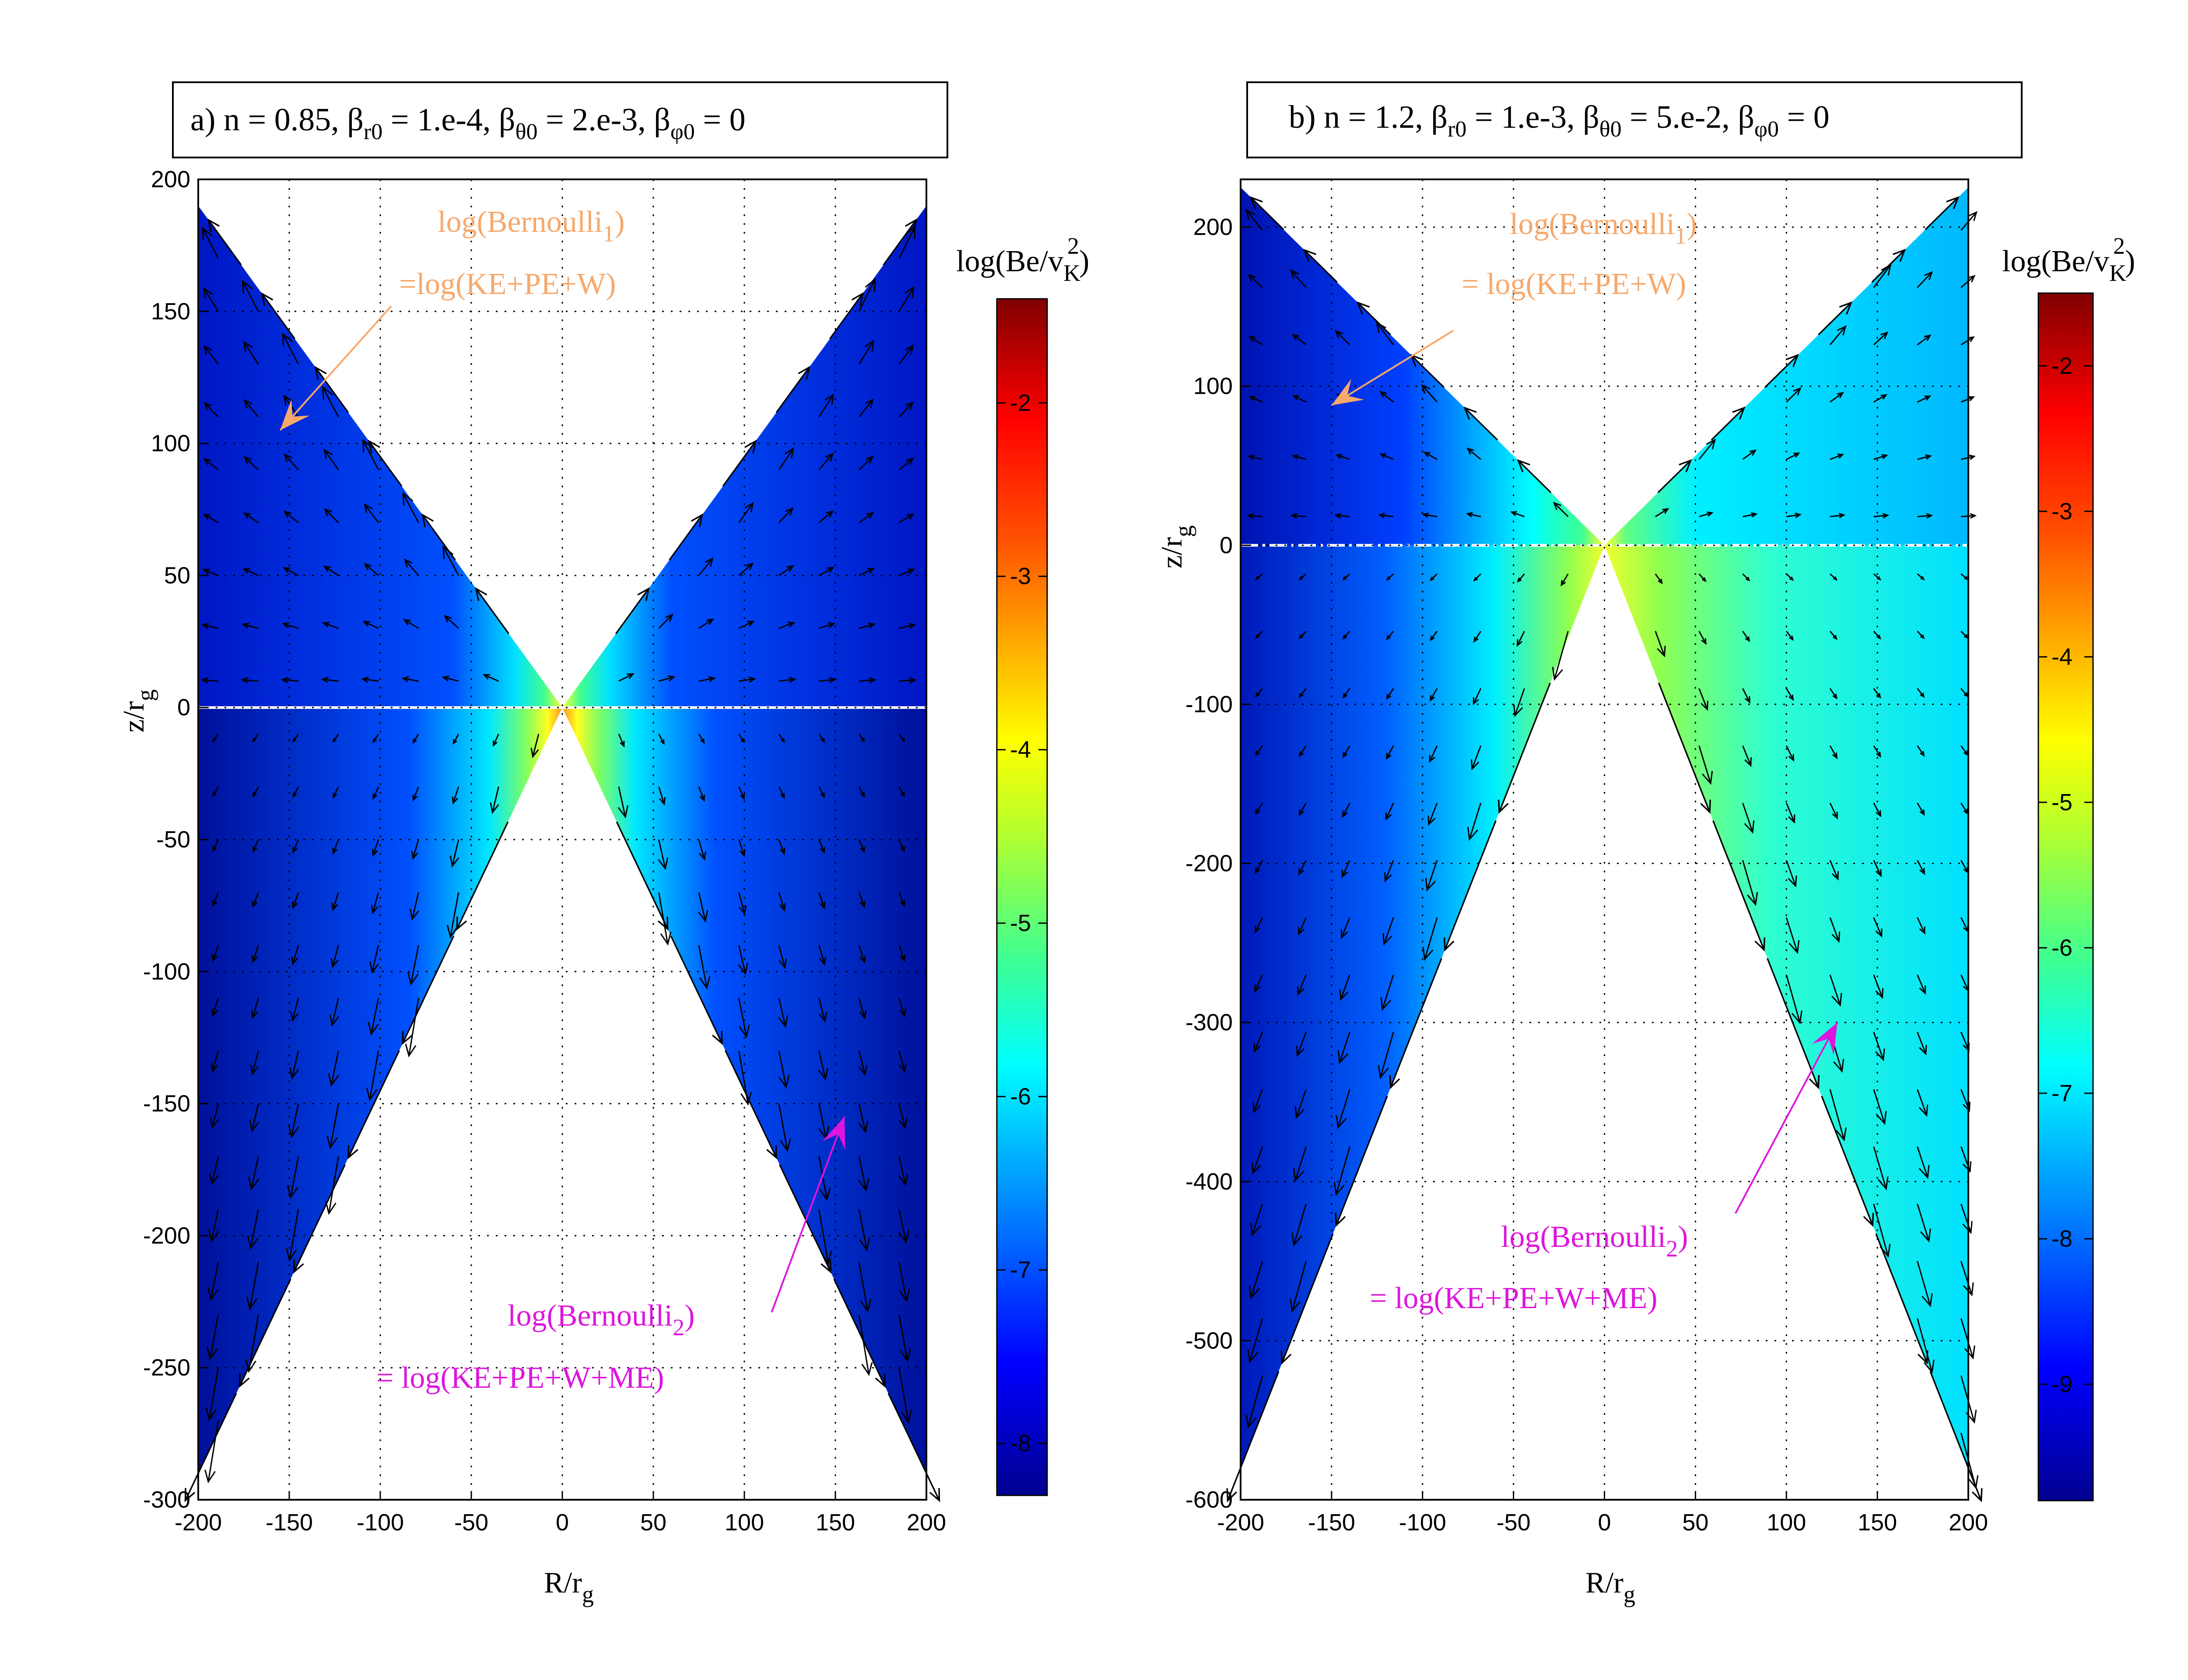 The width and height of the screenshot is (2188, 1680). Describe the element at coordinates (1604, 1522) in the screenshot. I see `panel-b-xtick-label: 0` at that location.